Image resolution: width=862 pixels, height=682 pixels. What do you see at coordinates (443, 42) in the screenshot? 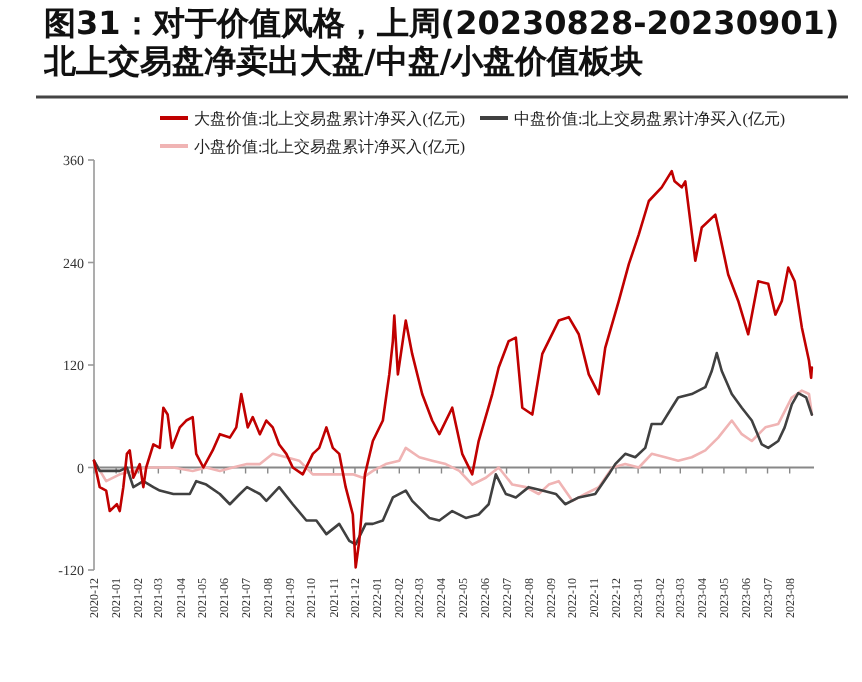
I see `chart-title: 图31：对于价值风格，上周(20230828-20230901)北上交易盘净卖出大盘/中盘/小盘价值板块` at bounding box center [443, 42].